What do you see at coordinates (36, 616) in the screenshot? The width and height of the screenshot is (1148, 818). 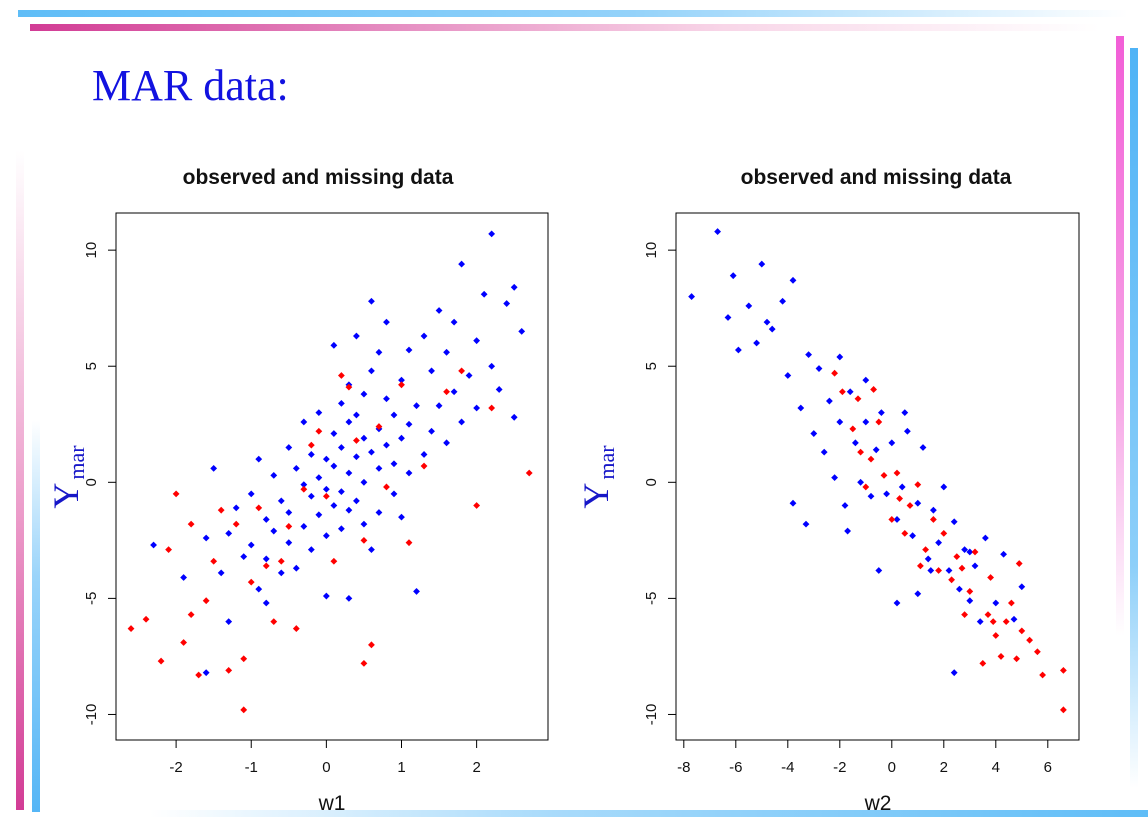 I see `left-accent-bar-blue` at bounding box center [36, 616].